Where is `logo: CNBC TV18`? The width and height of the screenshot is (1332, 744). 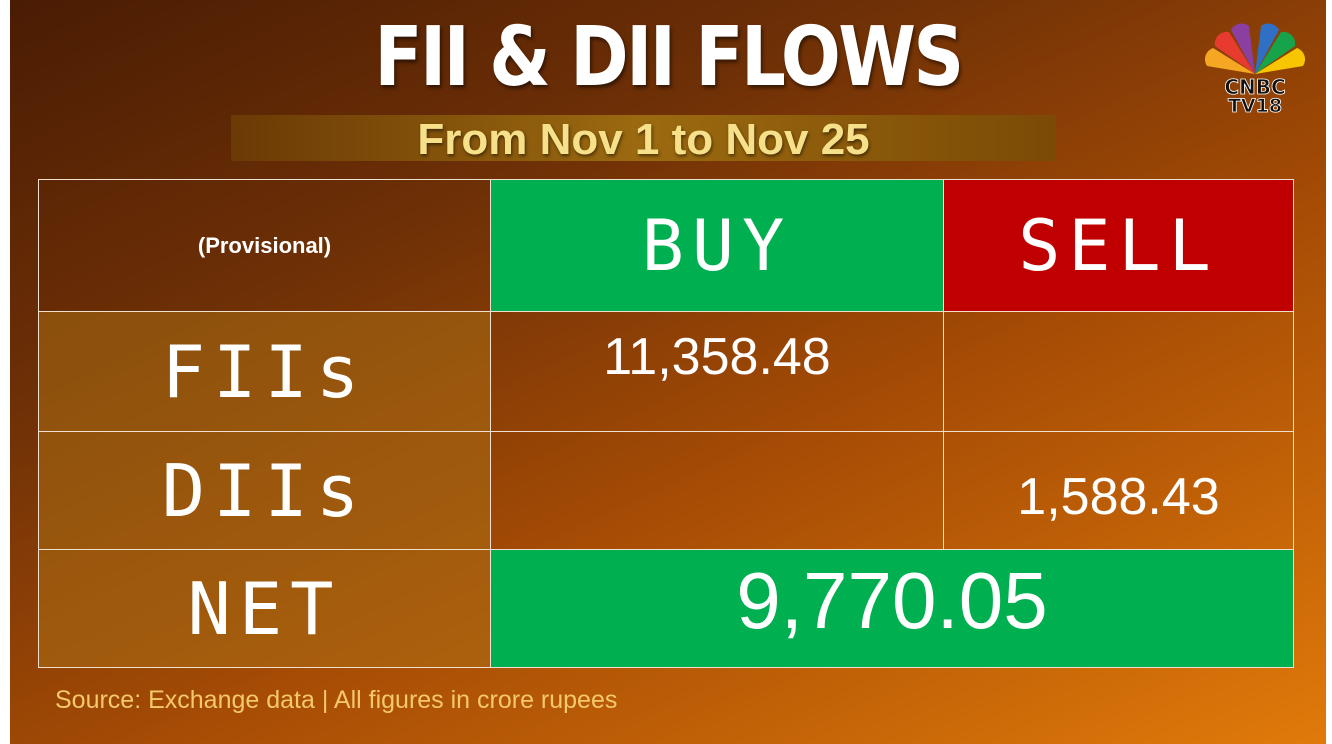
logo: CNBC TV18 is located at coordinates (1255, 72).